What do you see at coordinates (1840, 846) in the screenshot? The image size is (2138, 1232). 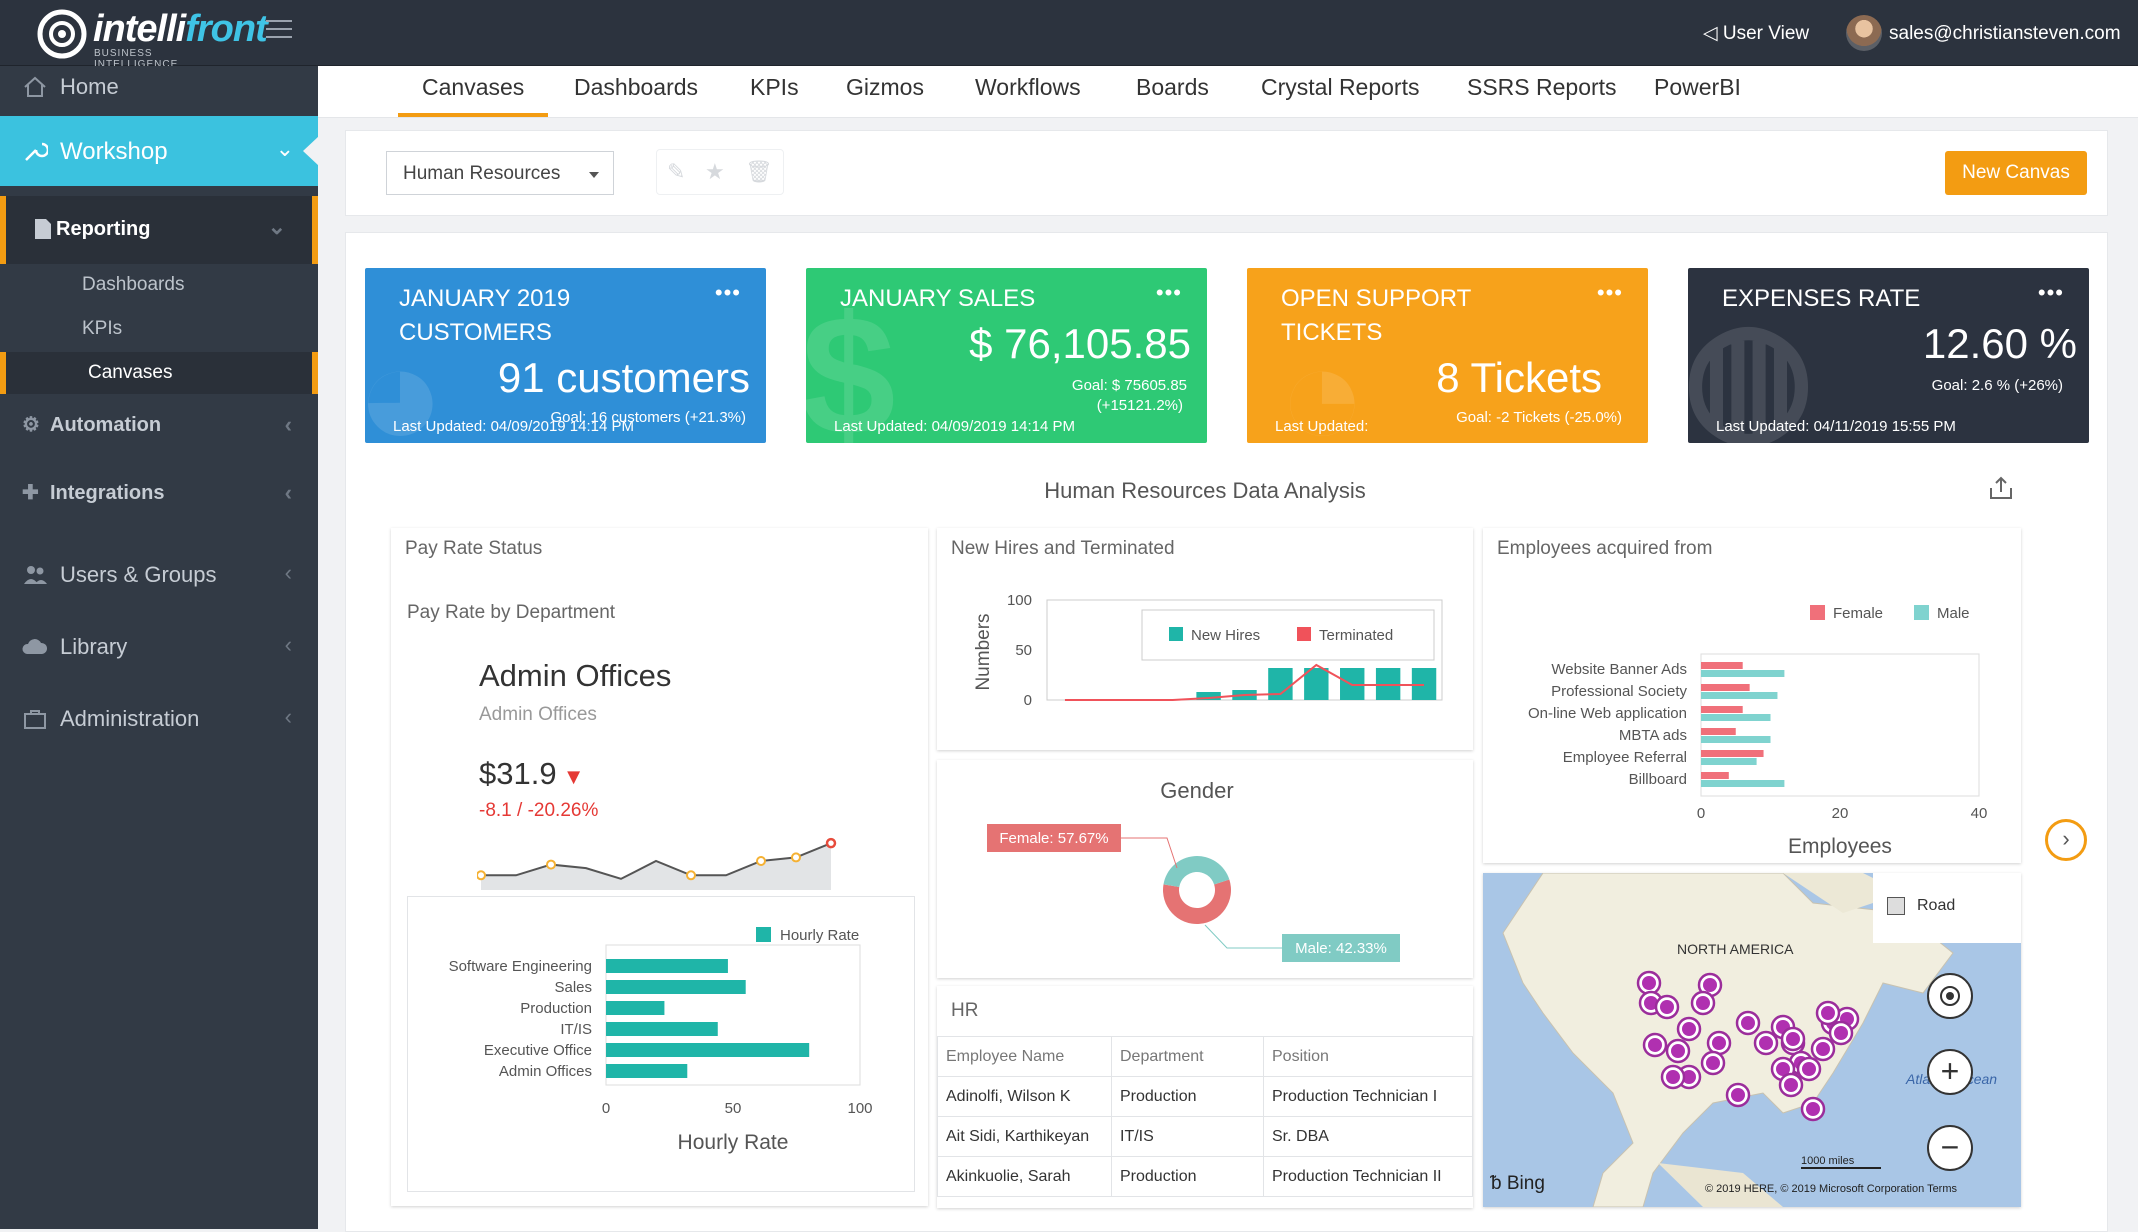 I see `x-axis-label: Employees` at bounding box center [1840, 846].